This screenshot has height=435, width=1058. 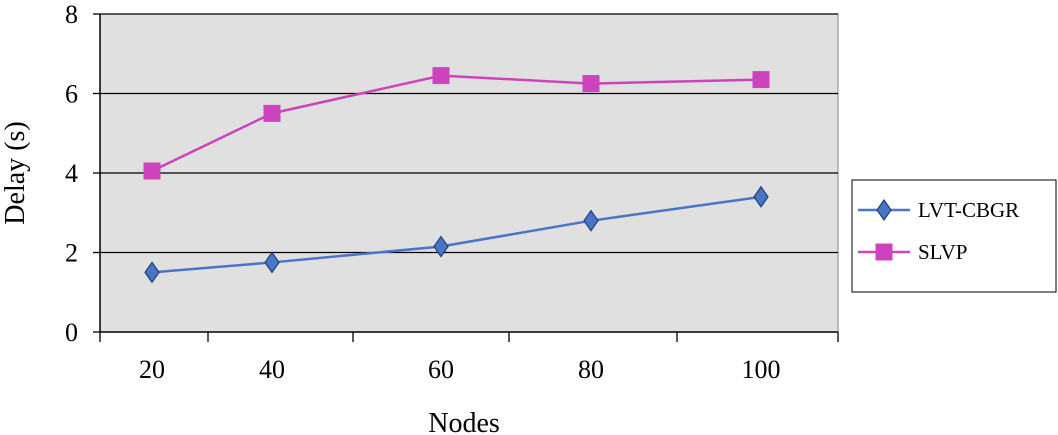 What do you see at coordinates (71, 173) in the screenshot?
I see `y-tick-label: 4` at bounding box center [71, 173].